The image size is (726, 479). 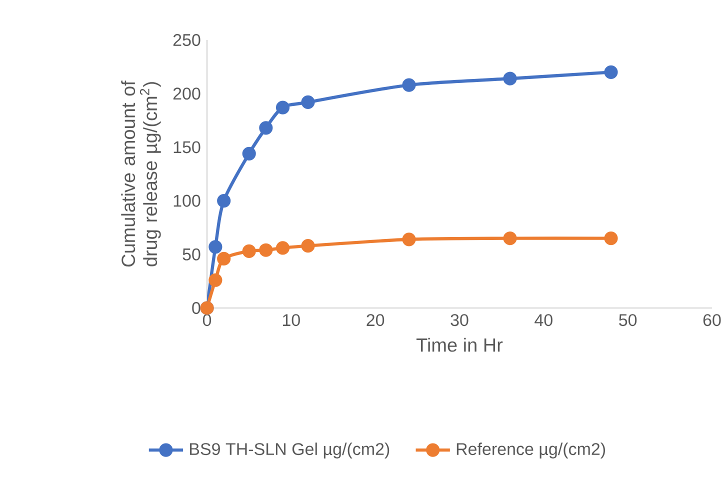 What do you see at coordinates (531, 450) in the screenshot?
I see `legend-label: Reference µg/(cm2)` at bounding box center [531, 450].